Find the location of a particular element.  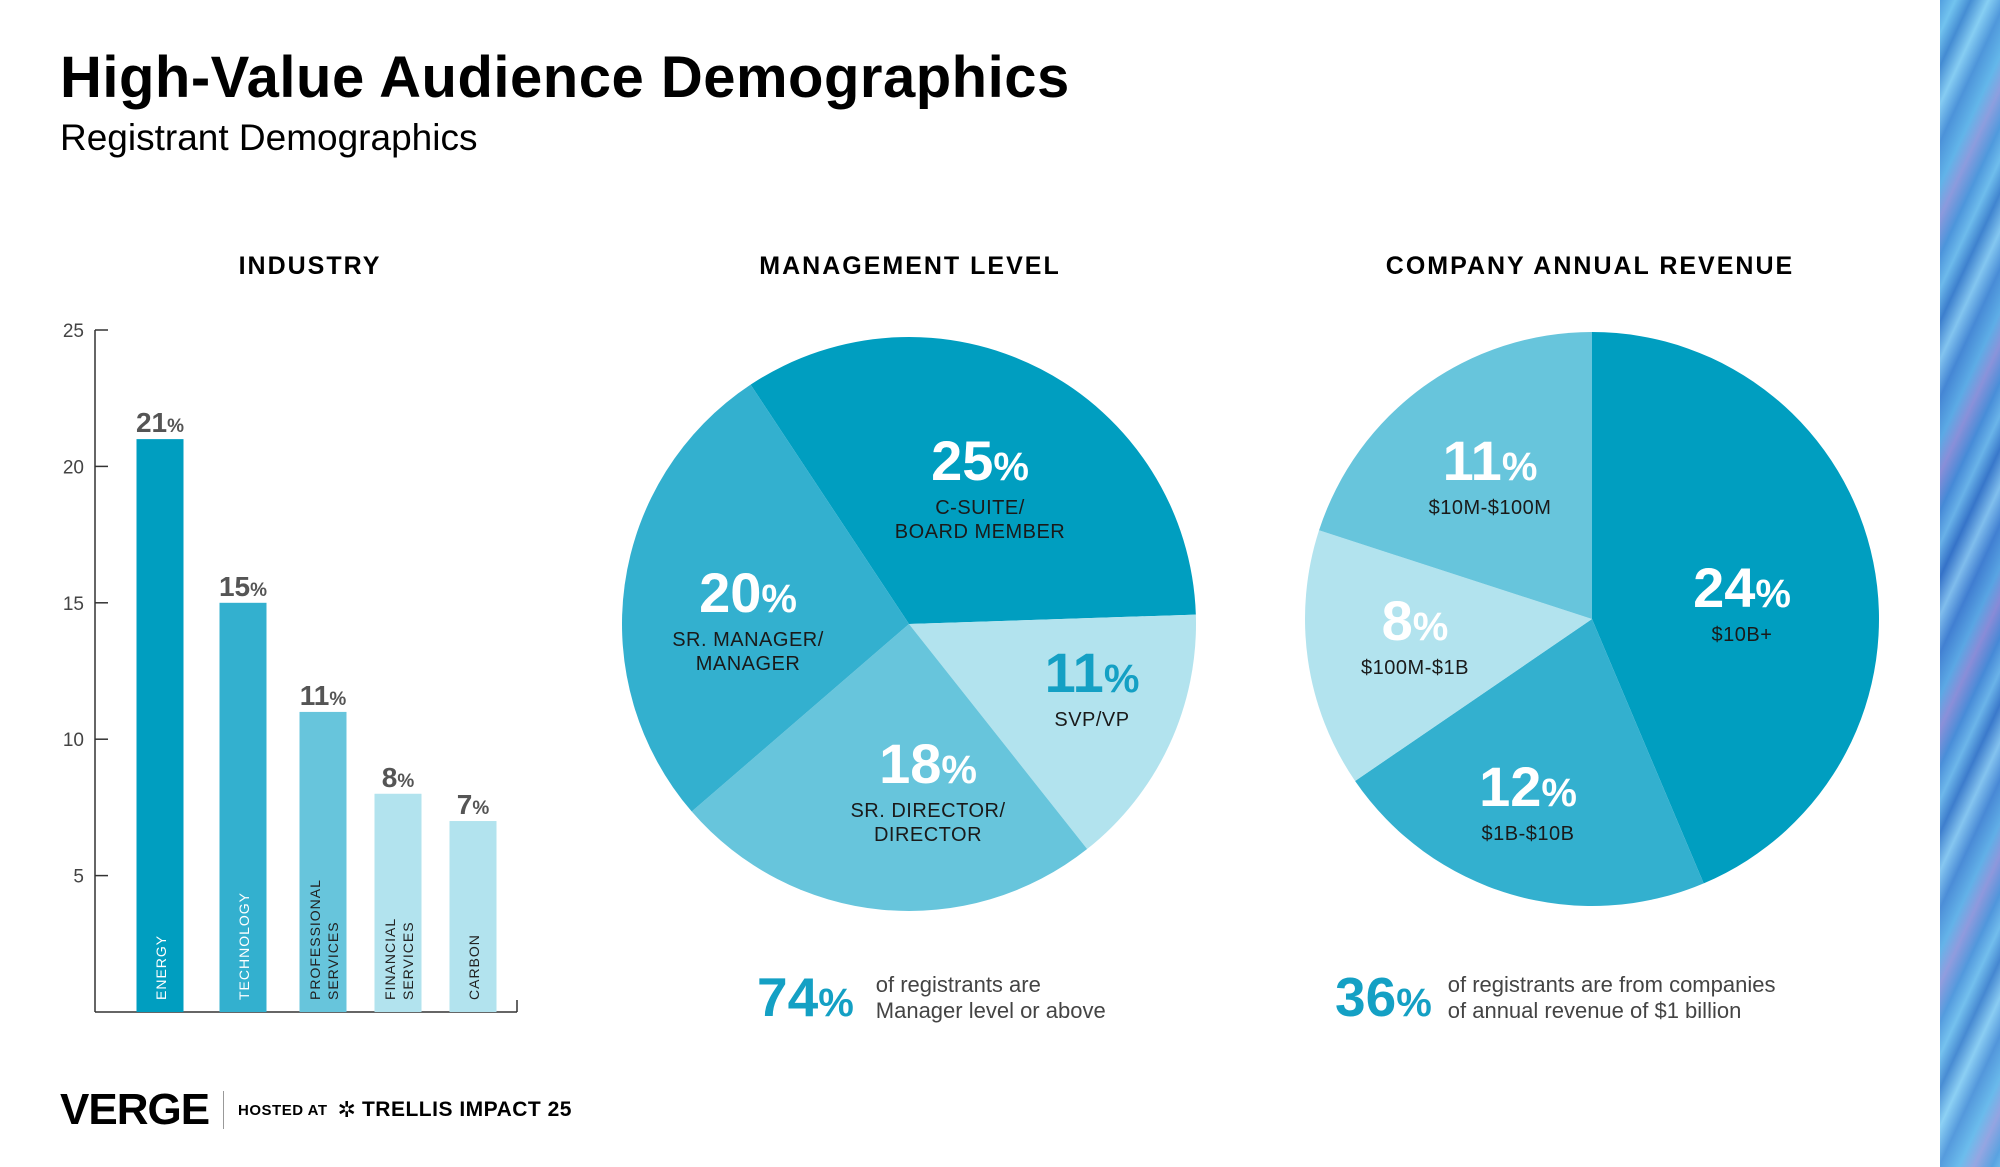

pie-value-label: 20% is located at coordinates (748, 592).